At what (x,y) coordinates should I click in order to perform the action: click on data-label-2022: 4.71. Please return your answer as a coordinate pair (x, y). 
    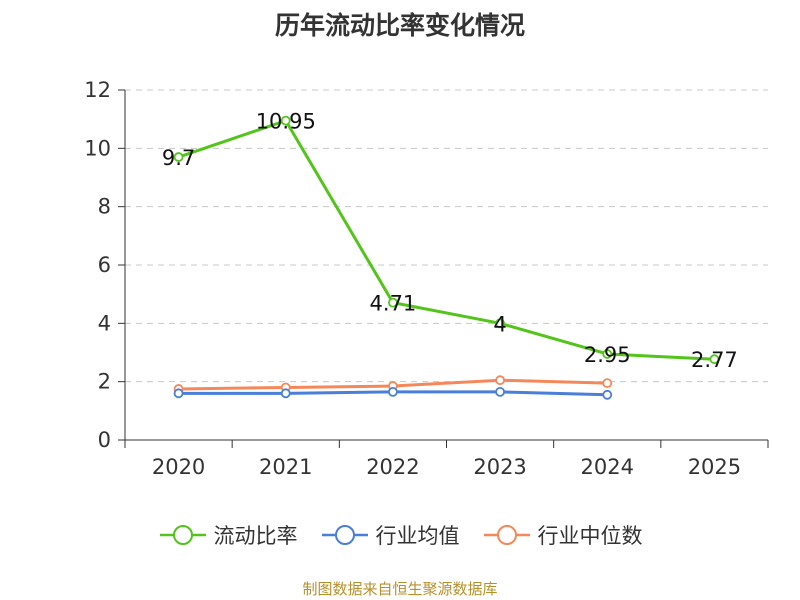
    Looking at the image, I should click on (393, 304).